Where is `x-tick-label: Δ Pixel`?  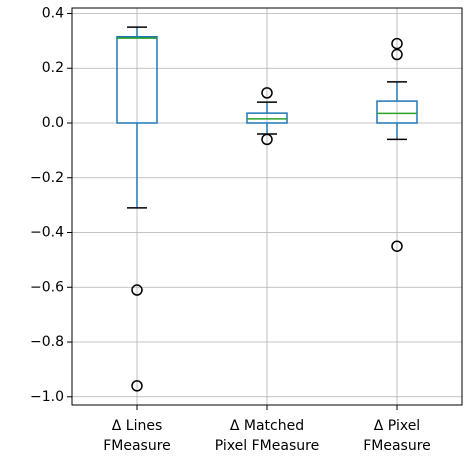 x-tick-label: Δ Pixel is located at coordinates (397, 426).